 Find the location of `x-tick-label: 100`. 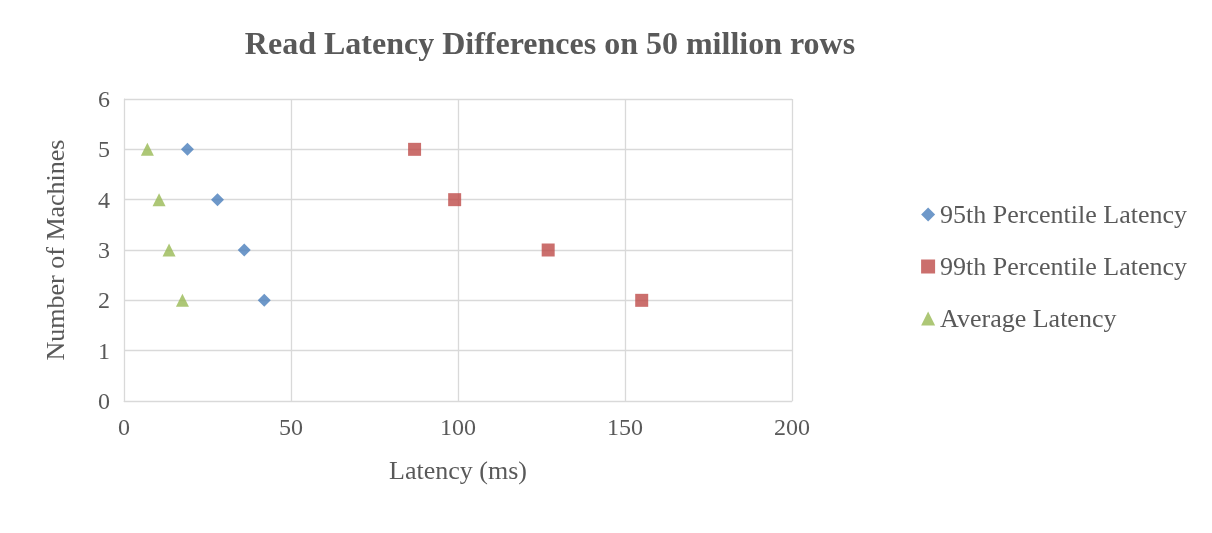

x-tick-label: 100 is located at coordinates (458, 427).